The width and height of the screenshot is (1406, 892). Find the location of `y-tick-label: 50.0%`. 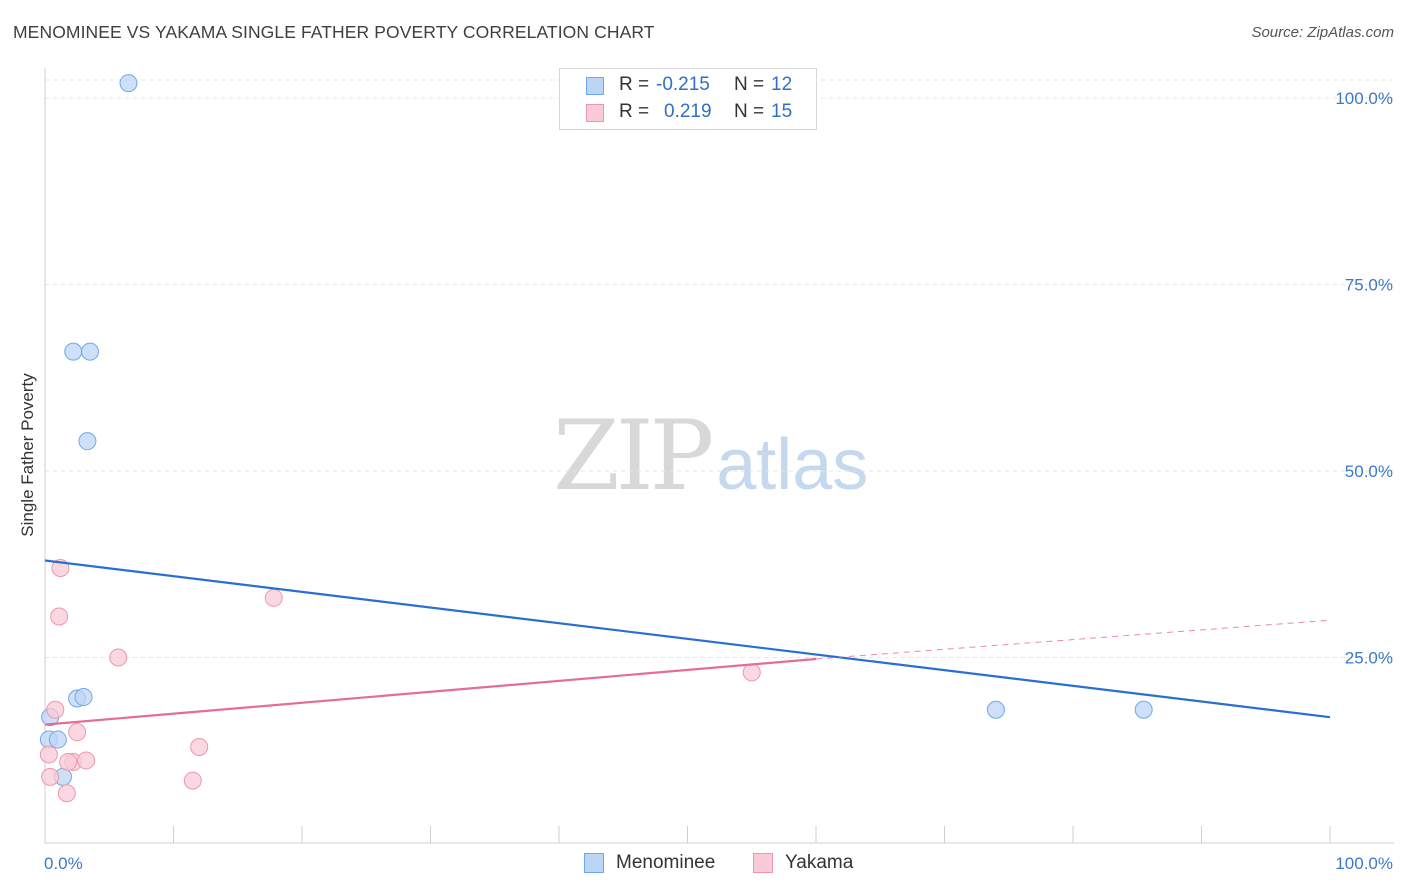

y-tick-label: 50.0% is located at coordinates (1369, 471).